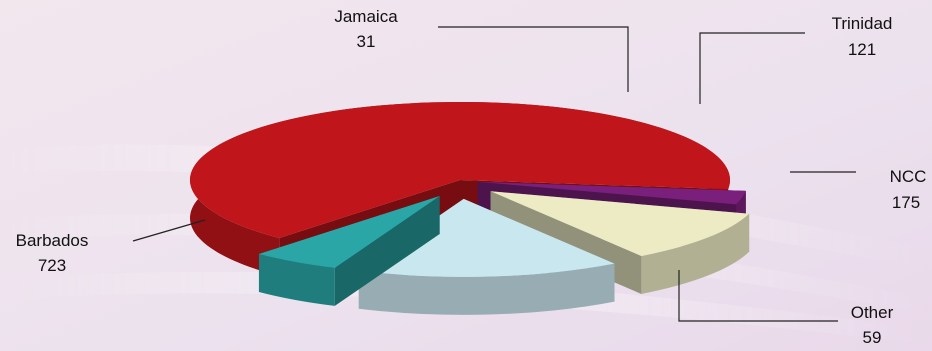  I want to click on slice-trinidad-rim, so click(695, 253).